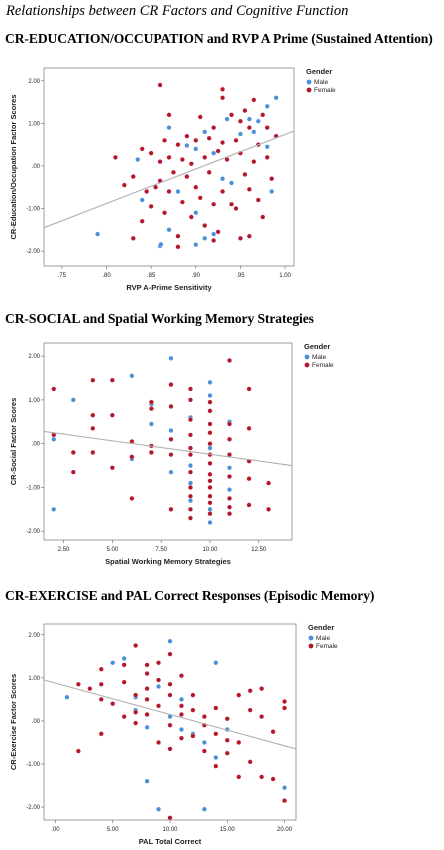  What do you see at coordinates (34, 124) in the screenshot?
I see `y-tick-label: 1.00` at bounding box center [34, 124].